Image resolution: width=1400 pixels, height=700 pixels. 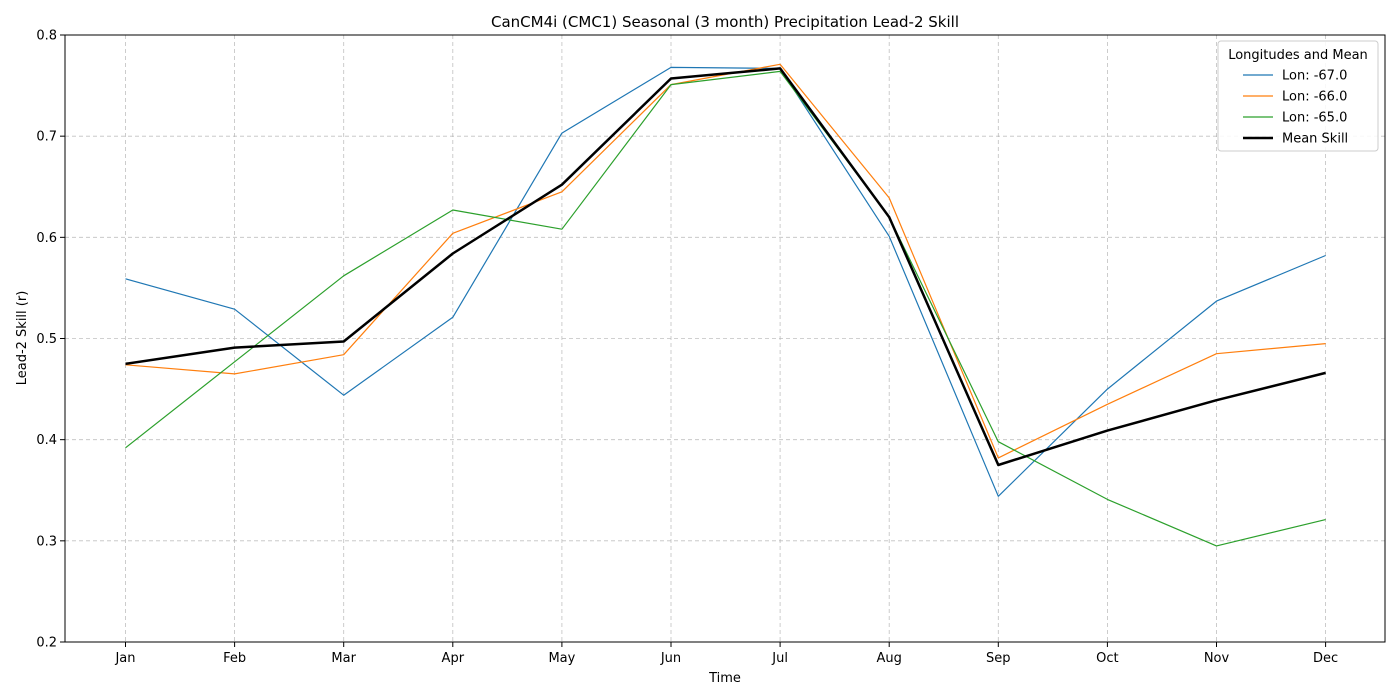 I want to click on x-tick-label: Sep, so click(x=998, y=658).